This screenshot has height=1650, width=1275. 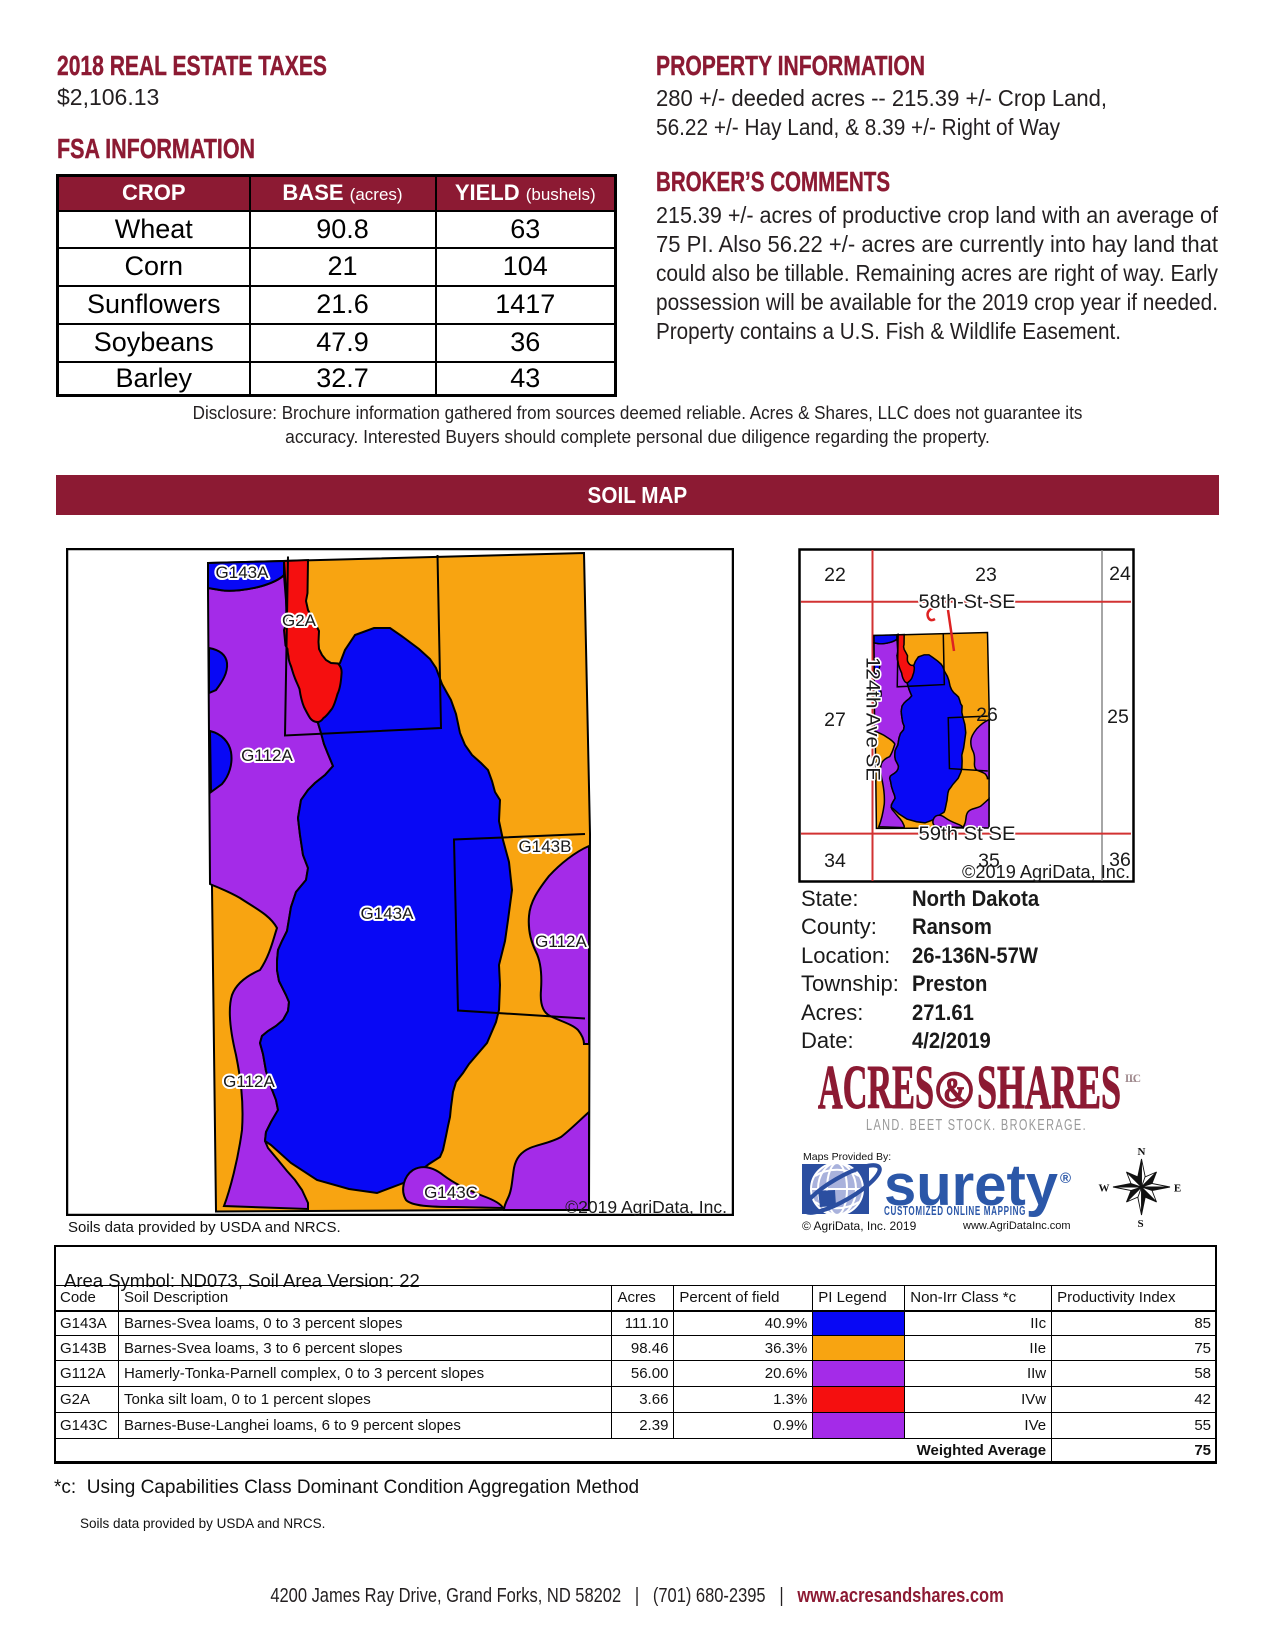 I want to click on svg-text: G2A, so click(x=299, y=620).